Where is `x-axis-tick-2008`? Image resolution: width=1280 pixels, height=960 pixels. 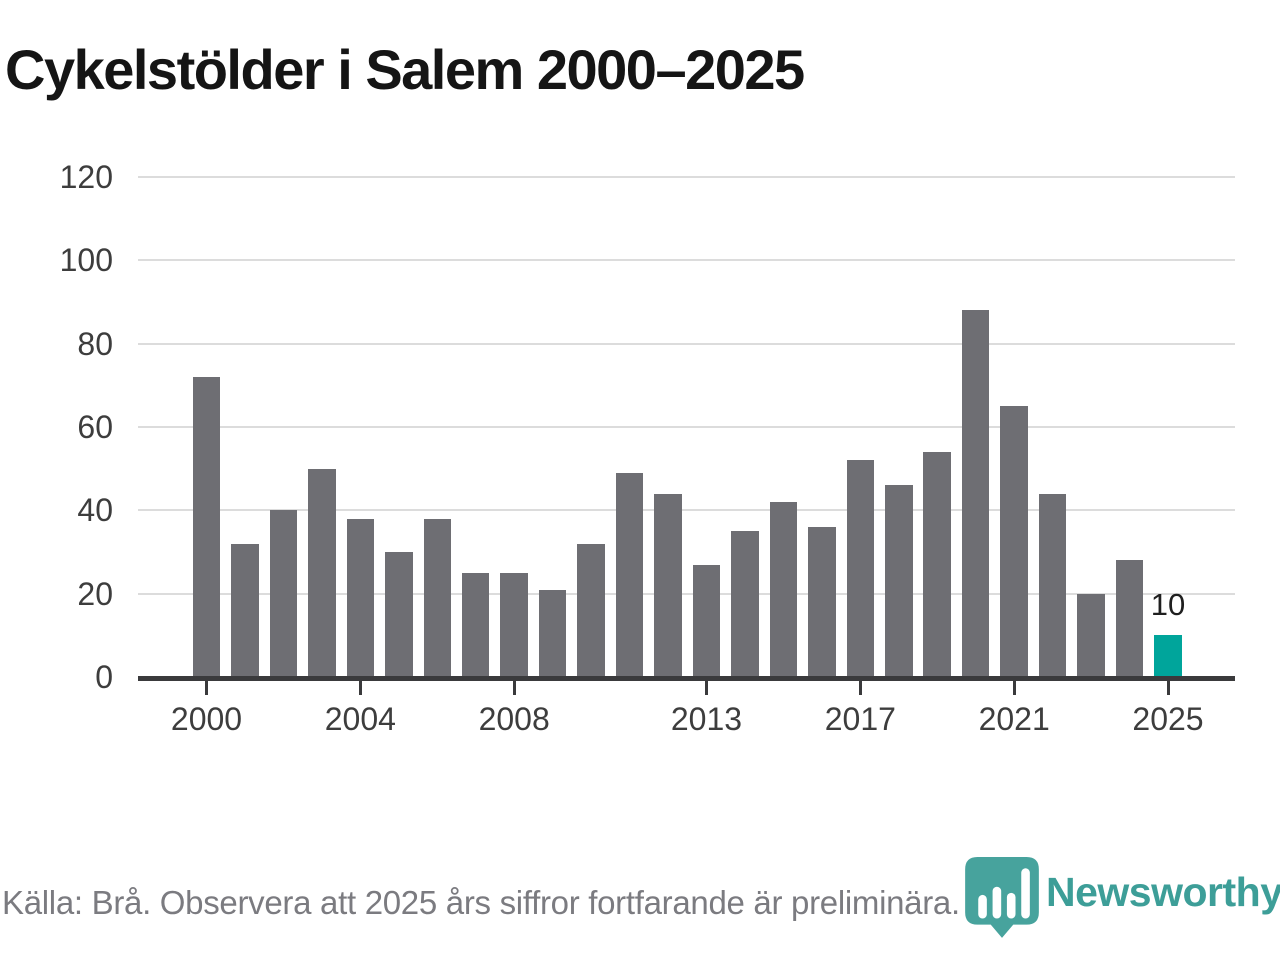
x-axis-tick-2008 is located at coordinates (514, 688).